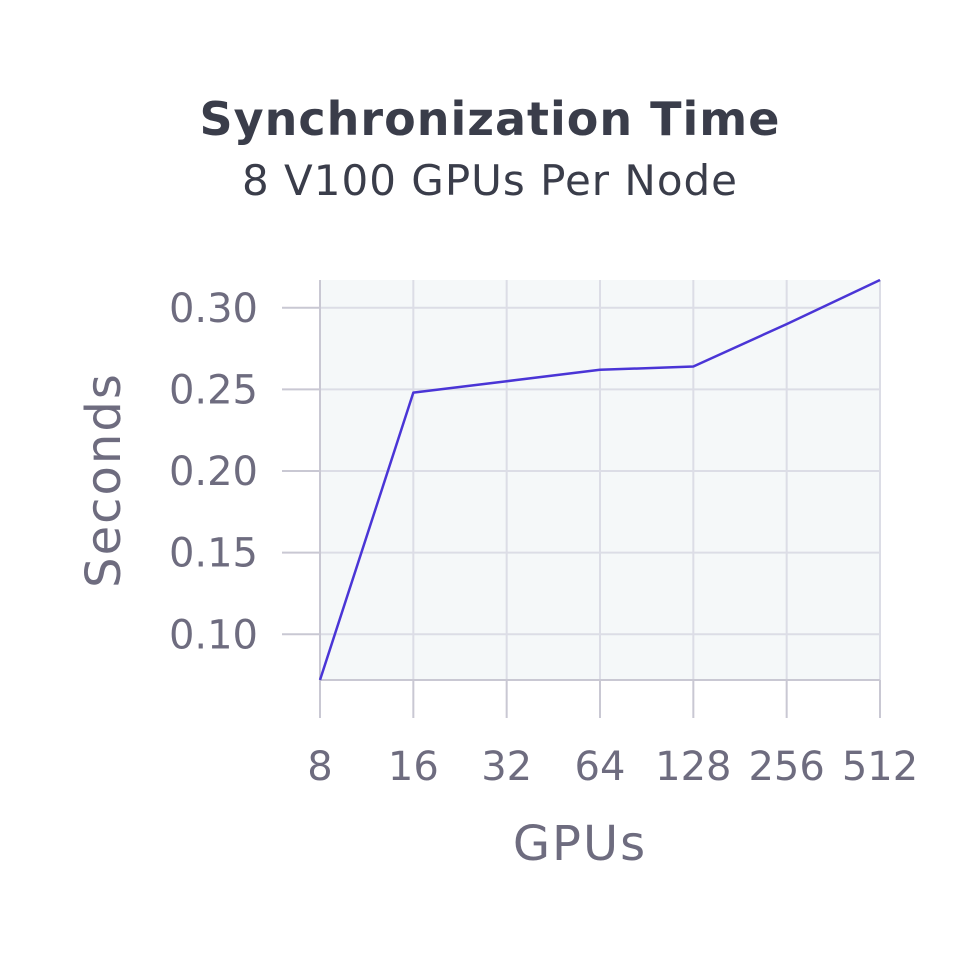  Describe the element at coordinates (413, 767) in the screenshot. I see `x-tick-label: 16` at that location.